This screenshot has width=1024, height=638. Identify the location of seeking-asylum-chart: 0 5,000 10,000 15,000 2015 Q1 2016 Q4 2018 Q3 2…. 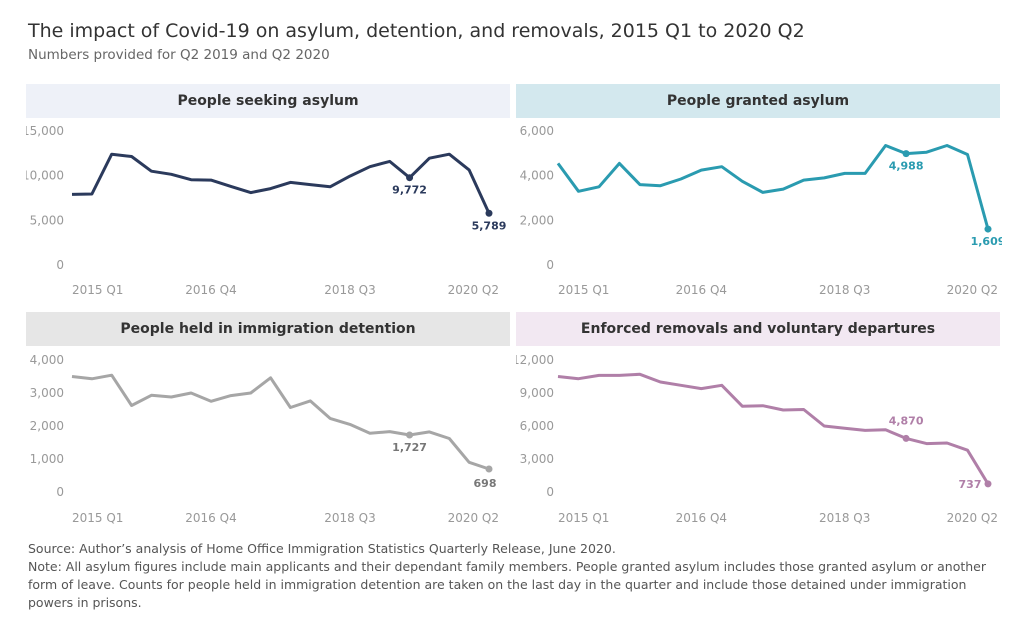
(266, 210).